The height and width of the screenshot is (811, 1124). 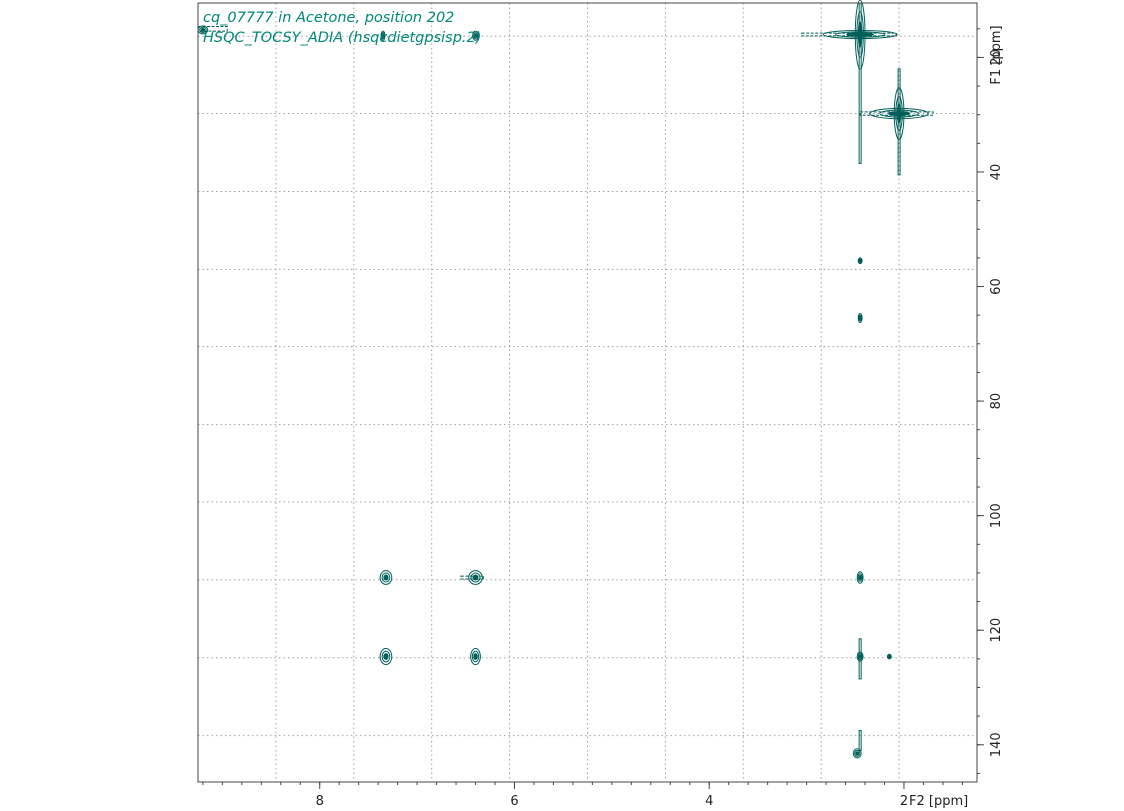 I want to click on x-tick-label: 4, so click(x=709, y=801).